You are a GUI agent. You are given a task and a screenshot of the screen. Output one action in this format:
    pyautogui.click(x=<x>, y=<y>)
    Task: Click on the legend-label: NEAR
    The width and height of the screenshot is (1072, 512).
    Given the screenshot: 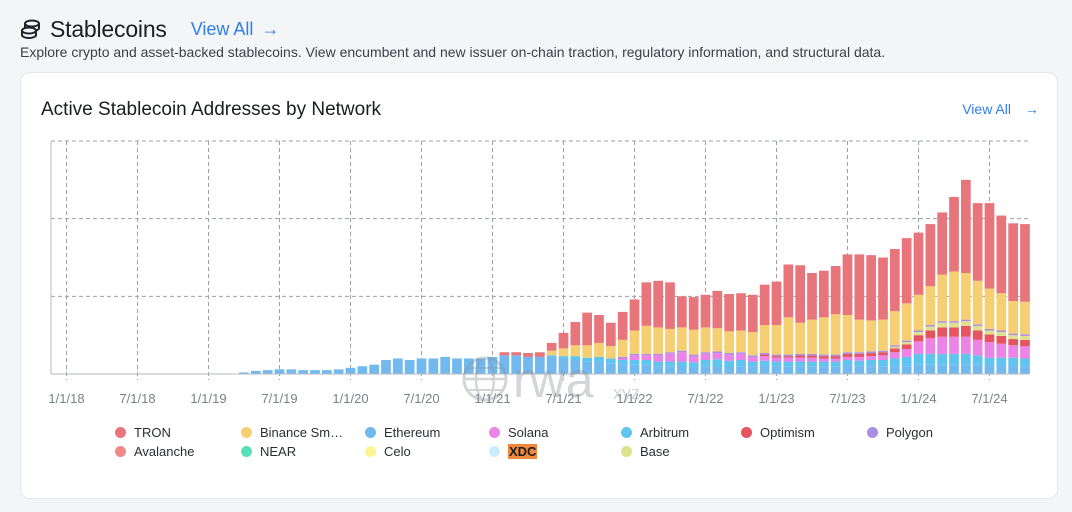 What is the action you would take?
    pyautogui.click(x=278, y=451)
    